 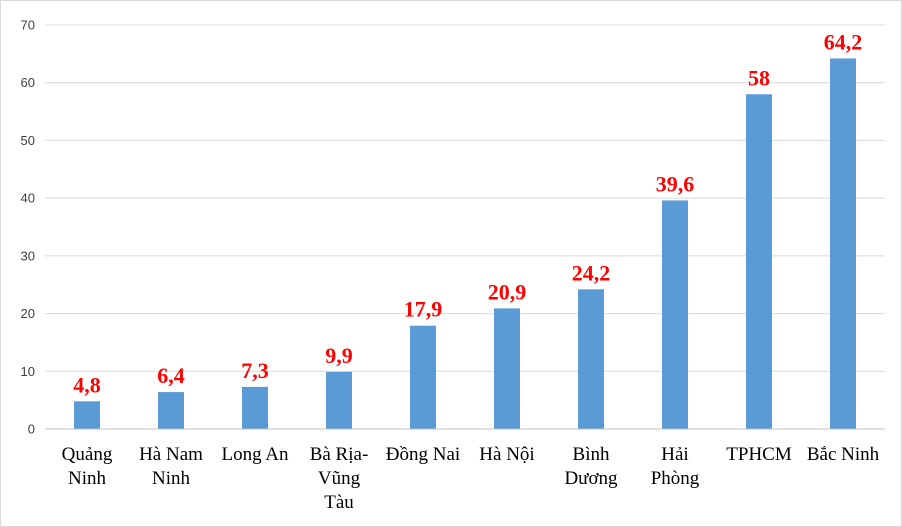 I want to click on data-label: 4,8, so click(x=87, y=384).